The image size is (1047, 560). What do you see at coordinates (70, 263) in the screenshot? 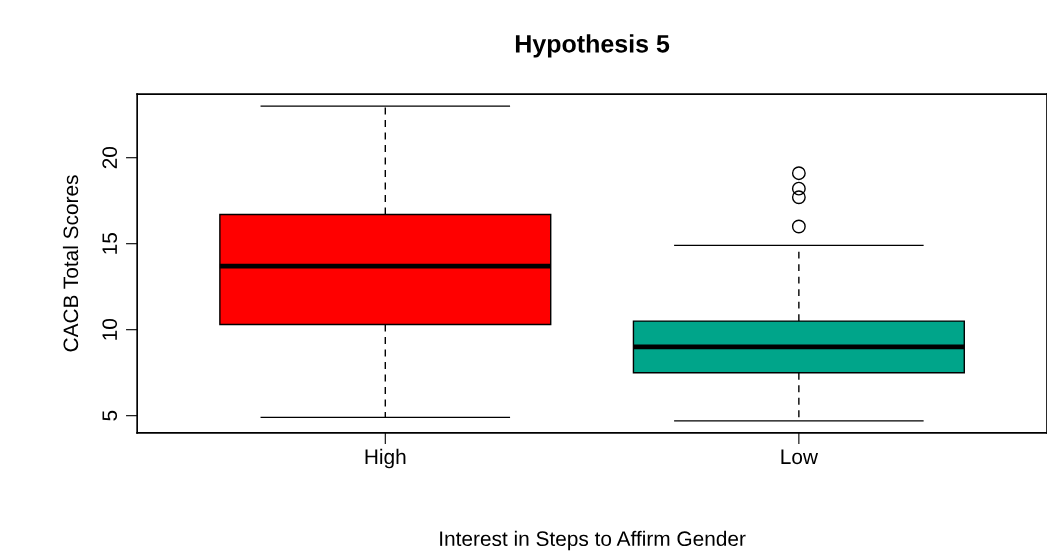
I see `y-axis-title: CACB Total Scores` at bounding box center [70, 263].